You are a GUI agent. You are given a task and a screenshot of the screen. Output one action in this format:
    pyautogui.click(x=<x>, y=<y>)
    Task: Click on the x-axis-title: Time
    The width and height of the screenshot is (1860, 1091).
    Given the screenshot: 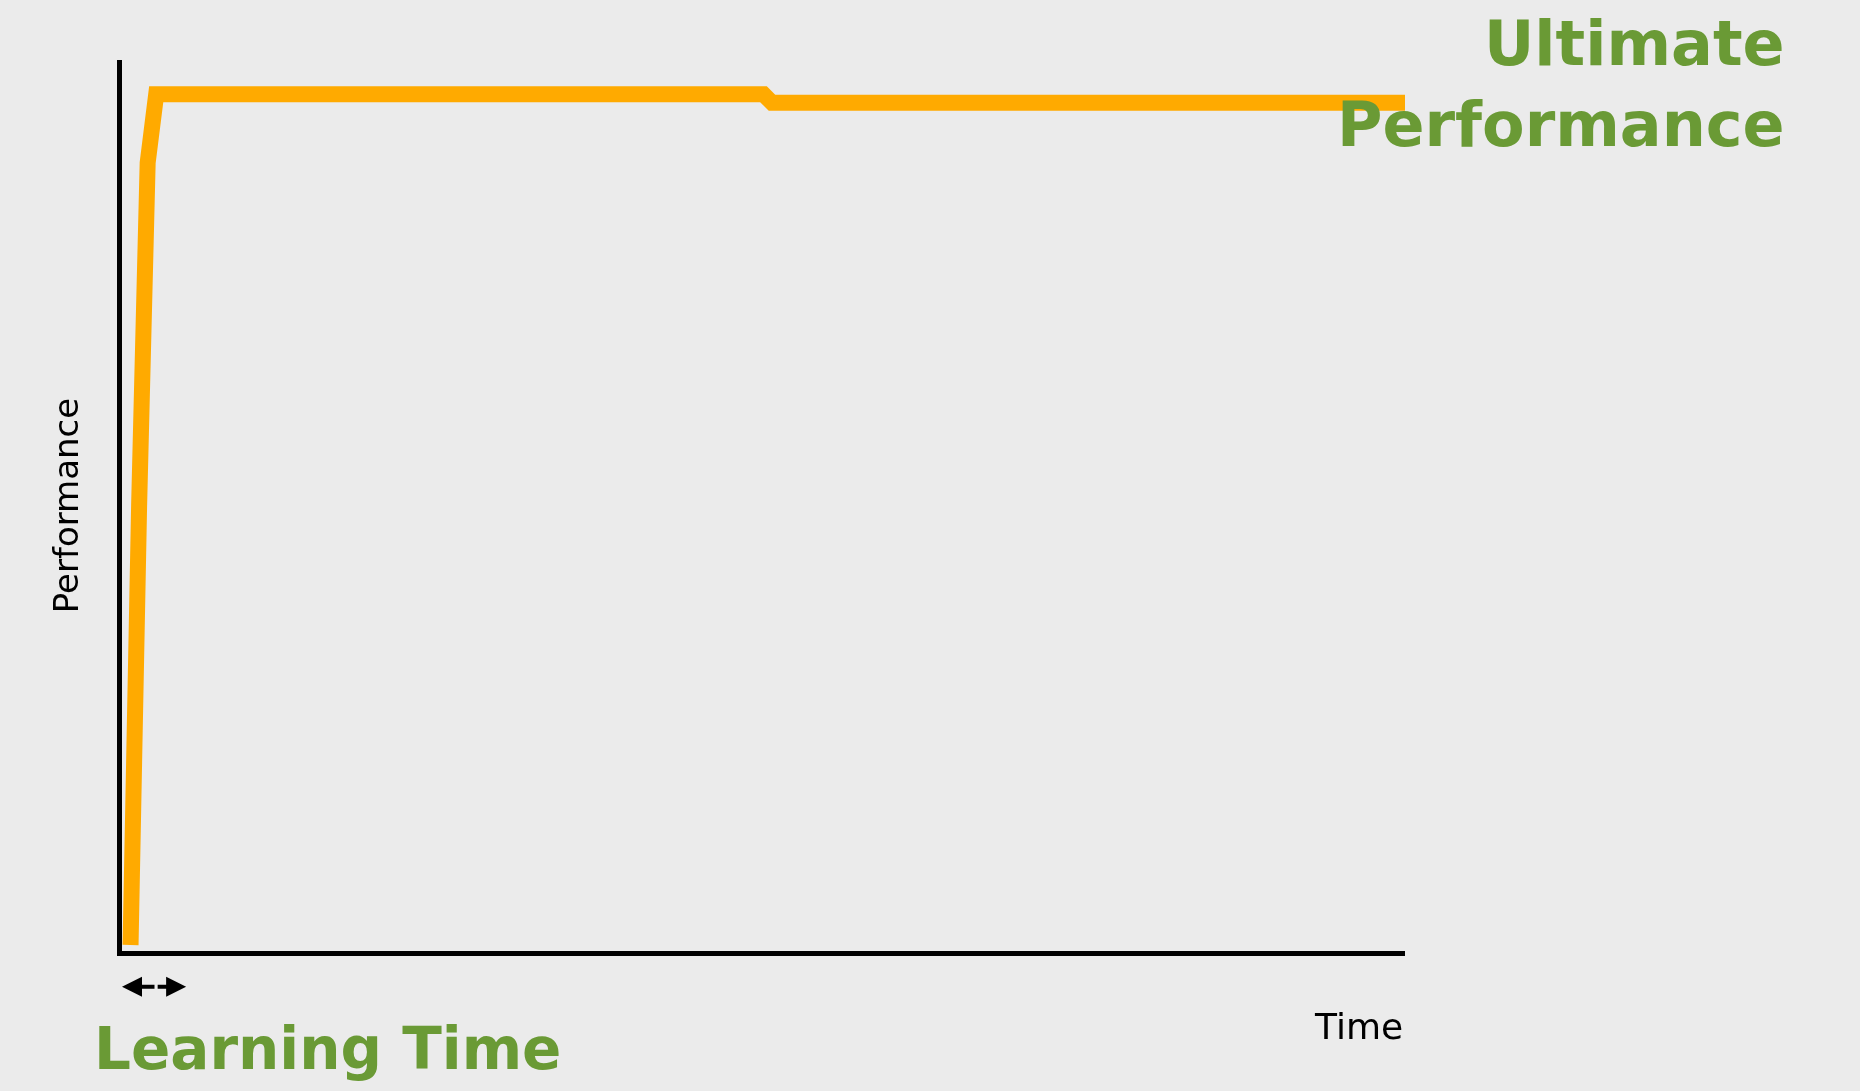 What is the action you would take?
    pyautogui.click(x=1359, y=1026)
    